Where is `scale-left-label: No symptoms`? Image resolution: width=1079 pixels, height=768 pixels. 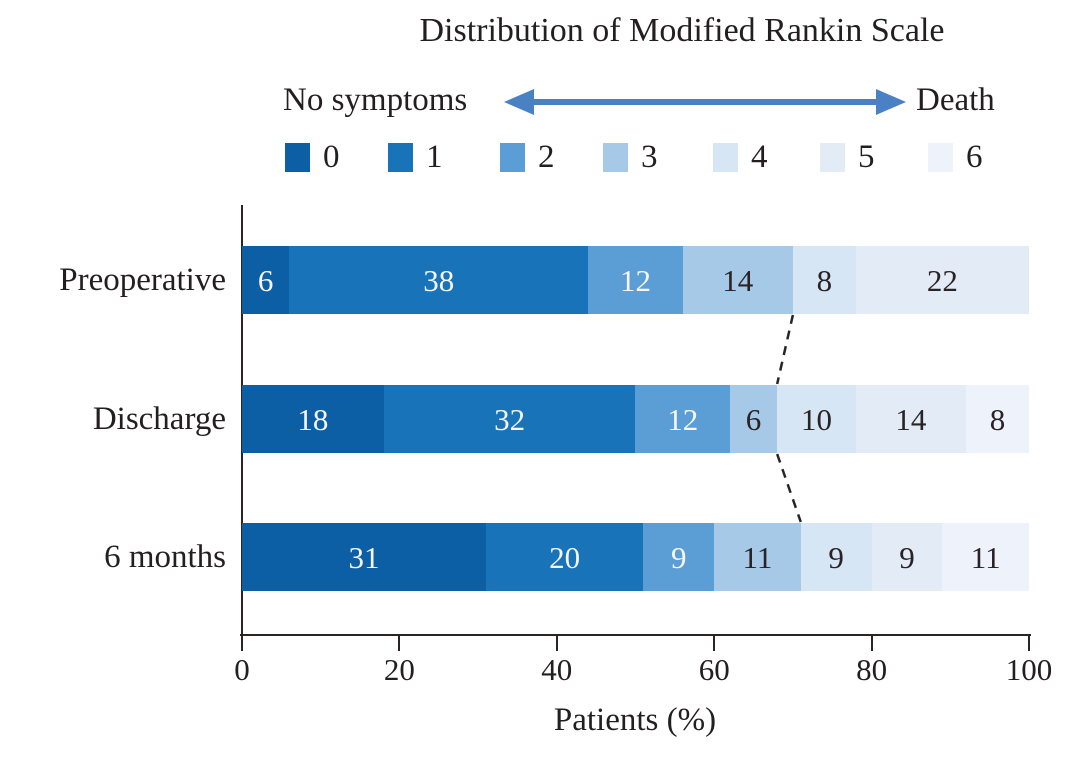 scale-left-label: No symptoms is located at coordinates (375, 100).